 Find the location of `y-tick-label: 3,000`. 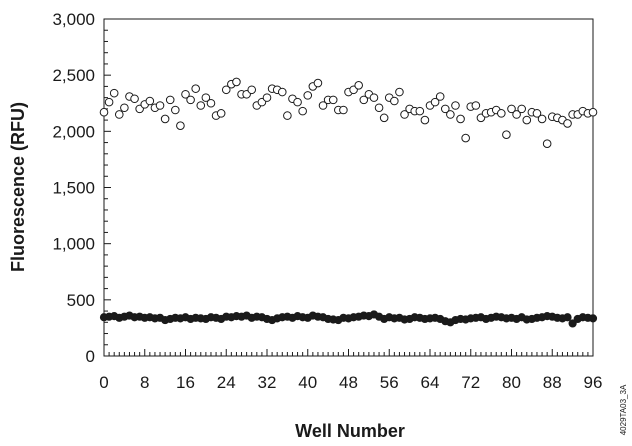

y-tick-label: 3,000 is located at coordinates (73, 19).